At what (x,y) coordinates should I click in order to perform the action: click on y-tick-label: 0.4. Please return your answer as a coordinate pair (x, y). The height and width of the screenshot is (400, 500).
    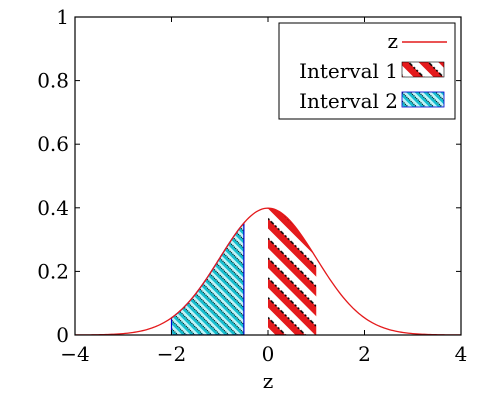
    Looking at the image, I should click on (53, 208).